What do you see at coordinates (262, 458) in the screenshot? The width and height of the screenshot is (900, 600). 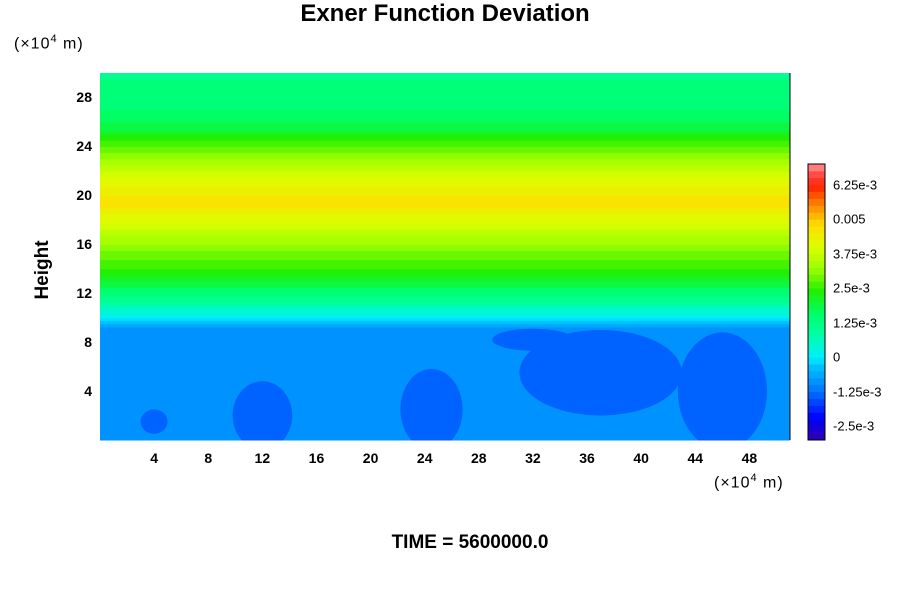 I see `x-tick-label: 12` at bounding box center [262, 458].